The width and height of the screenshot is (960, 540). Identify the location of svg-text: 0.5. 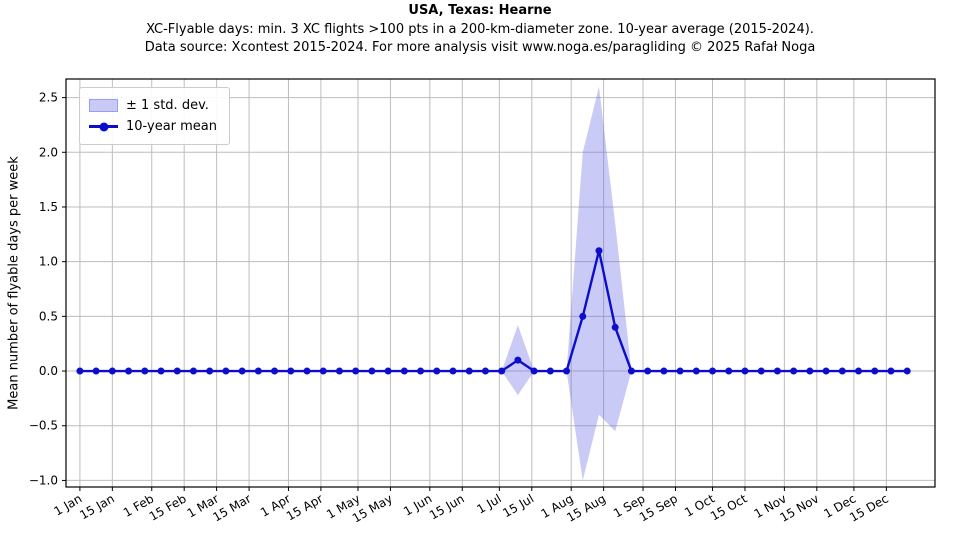
(48, 316).